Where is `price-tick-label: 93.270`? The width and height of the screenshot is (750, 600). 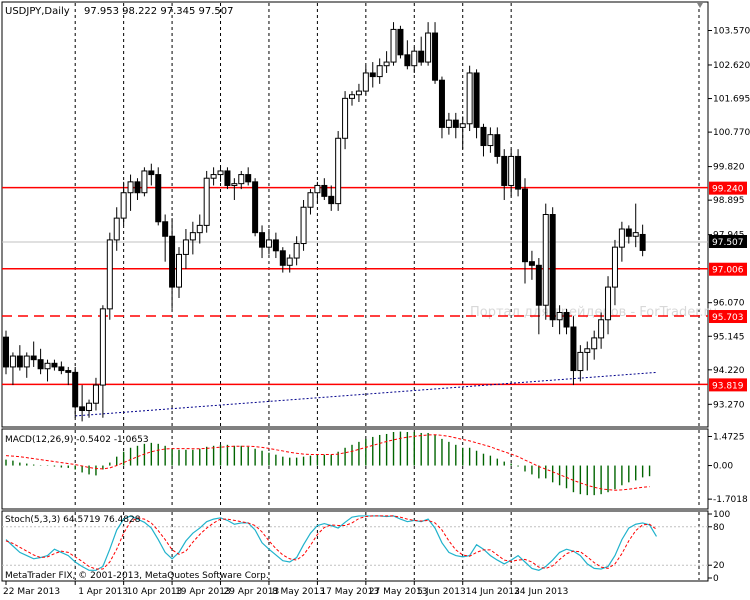
price-tick-label: 93.270 is located at coordinates (729, 405).